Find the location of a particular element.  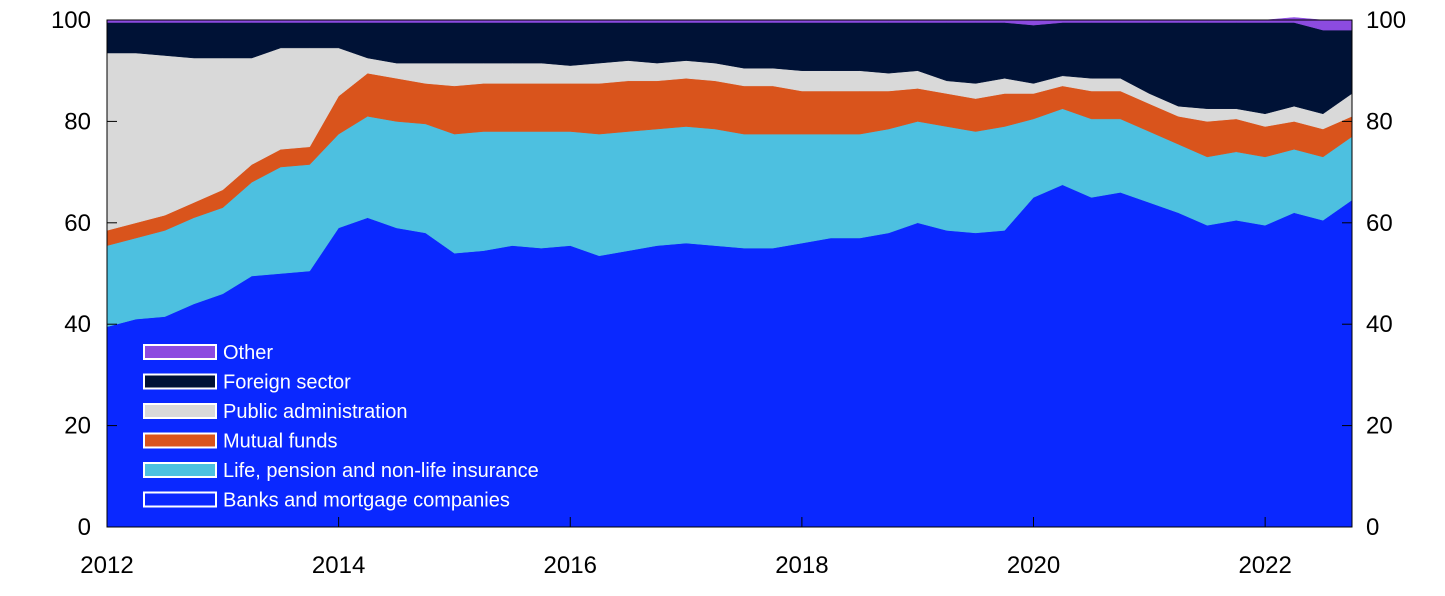

legend-item-banks-and-mortgage-companies: Banks and mortgage companies is located at coordinates (326, 501).